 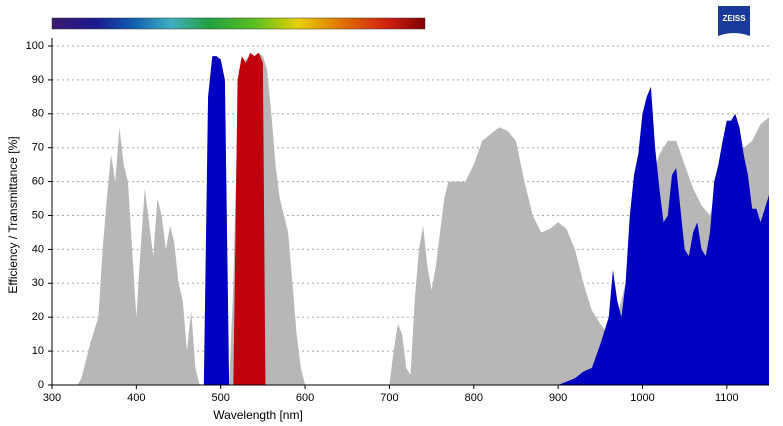 What do you see at coordinates (35, 46) in the screenshot?
I see `y-tick-label: 100` at bounding box center [35, 46].